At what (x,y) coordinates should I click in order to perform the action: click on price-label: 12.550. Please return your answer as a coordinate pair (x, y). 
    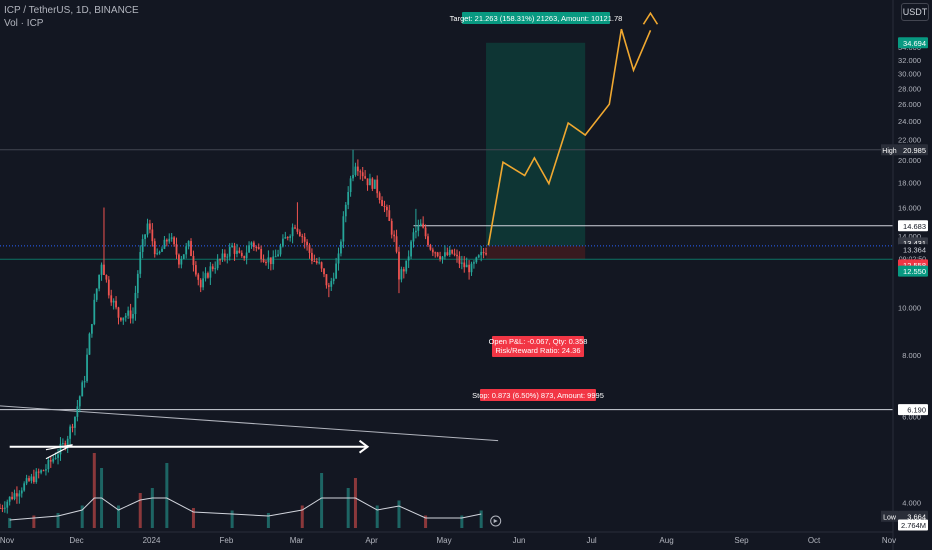
    Looking at the image, I should click on (914, 271).